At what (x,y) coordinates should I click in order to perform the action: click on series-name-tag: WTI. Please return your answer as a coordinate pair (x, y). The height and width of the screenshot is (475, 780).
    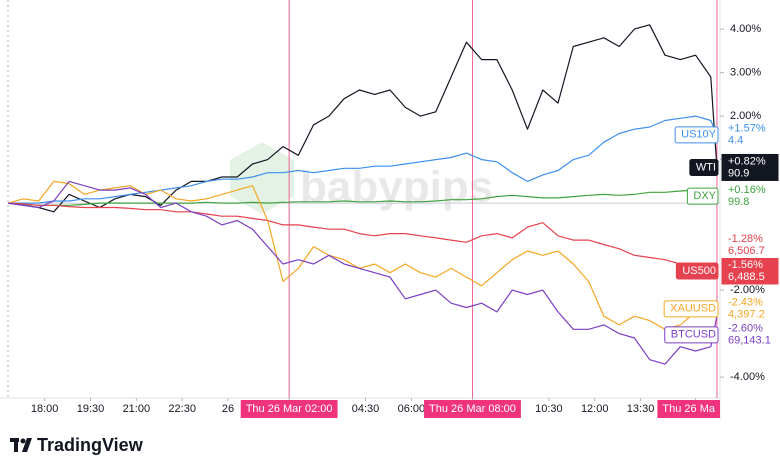
    Looking at the image, I should click on (706, 167).